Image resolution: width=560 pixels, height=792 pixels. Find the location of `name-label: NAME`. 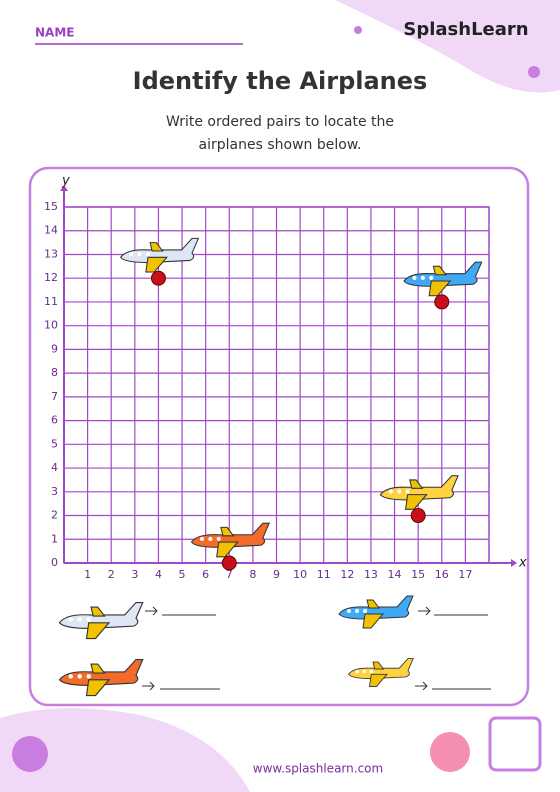

name-label: NAME is located at coordinates (54, 33).